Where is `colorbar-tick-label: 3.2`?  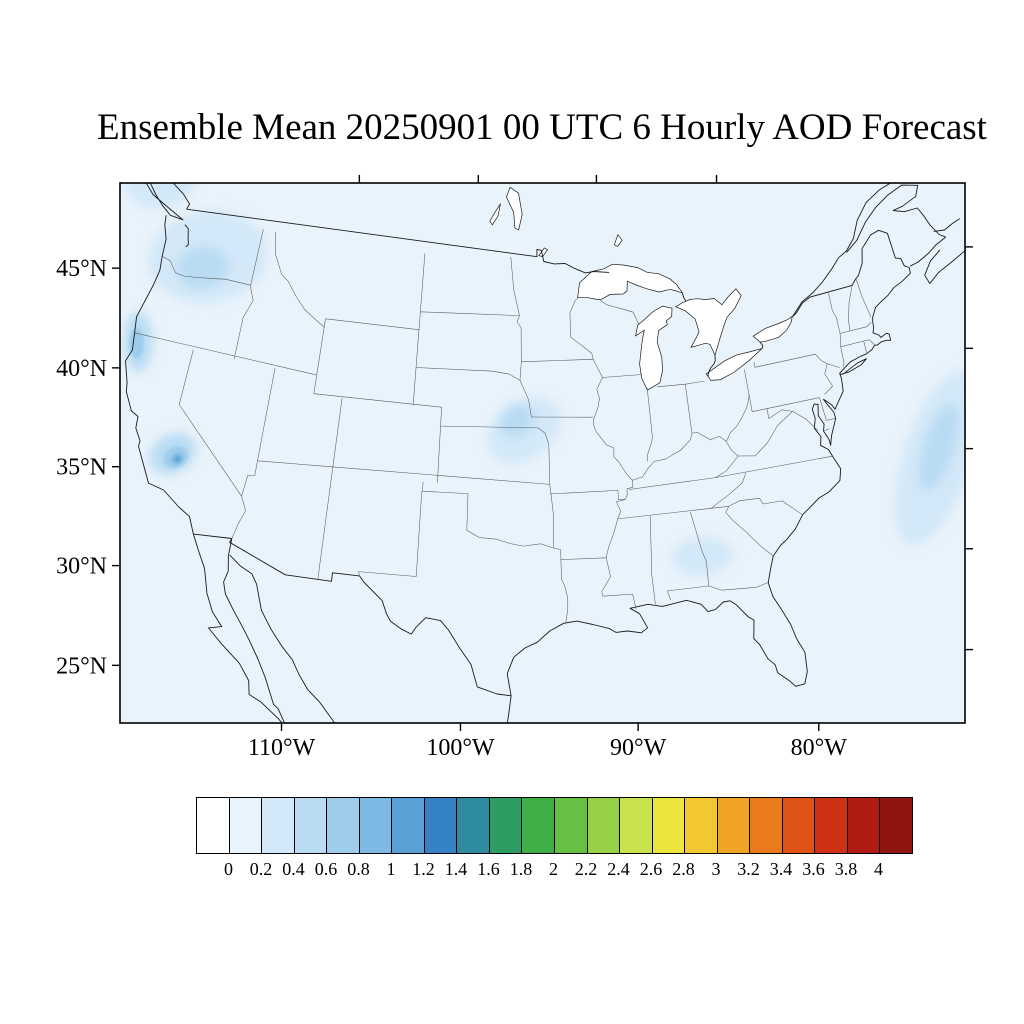
colorbar-tick-label: 3.2 is located at coordinates (748, 869).